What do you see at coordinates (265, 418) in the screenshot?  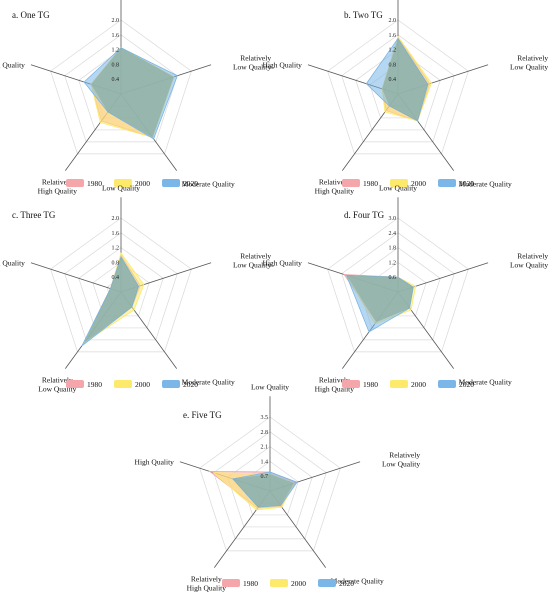 I see `tick-label: 3.5` at bounding box center [265, 418].